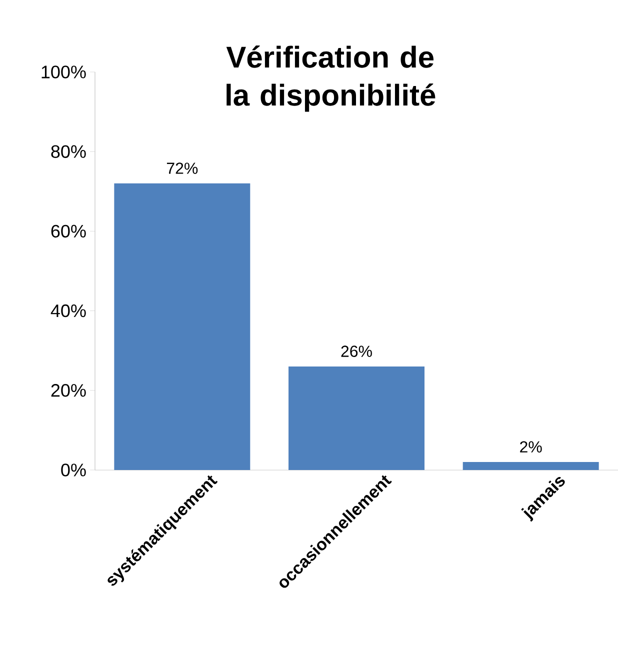  I want to click on y-tick-label: 100%, so click(64, 72).